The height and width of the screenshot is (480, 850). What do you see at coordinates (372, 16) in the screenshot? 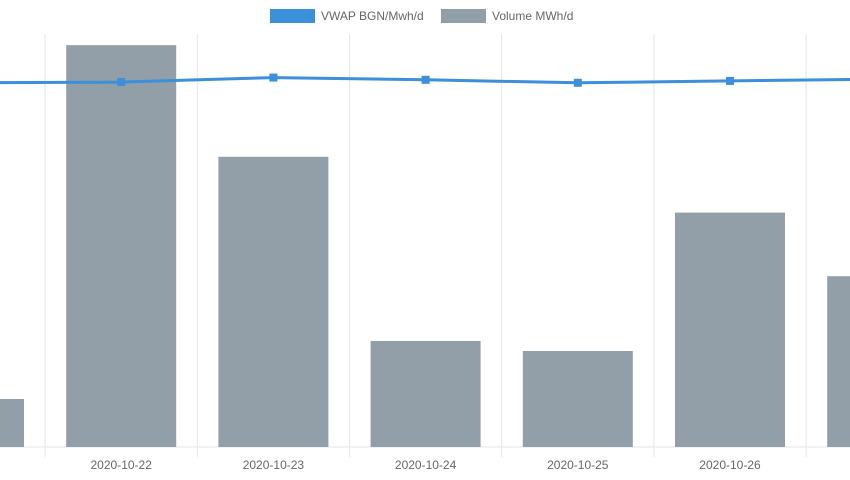
I see `legend-label-vwap: VWAP BGN/Mwh/d` at bounding box center [372, 16].